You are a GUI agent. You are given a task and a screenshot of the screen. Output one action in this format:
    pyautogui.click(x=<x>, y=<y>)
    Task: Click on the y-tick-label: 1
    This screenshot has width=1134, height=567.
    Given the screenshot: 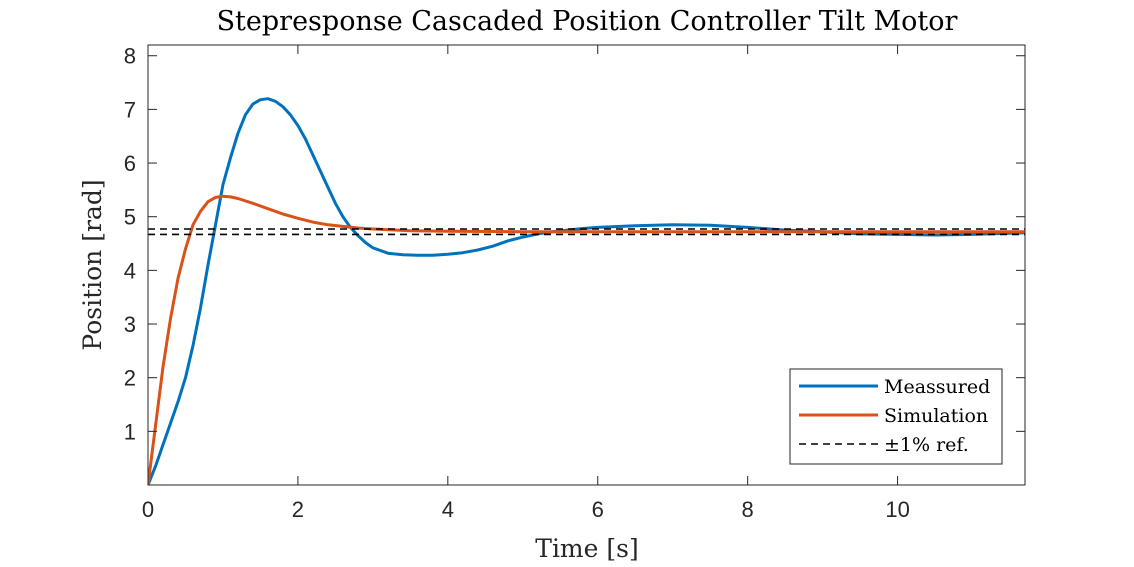 What is the action you would take?
    pyautogui.click(x=130, y=431)
    